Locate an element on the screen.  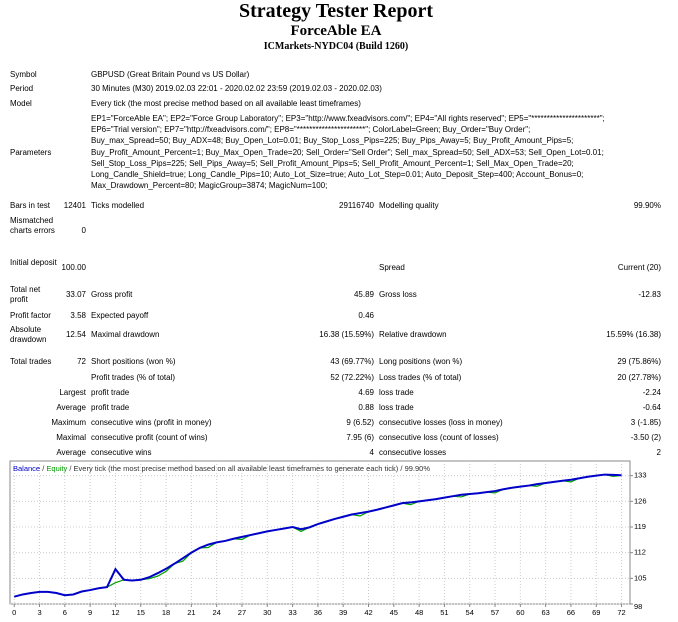
x-tick-label: 63 is located at coordinates (545, 612).